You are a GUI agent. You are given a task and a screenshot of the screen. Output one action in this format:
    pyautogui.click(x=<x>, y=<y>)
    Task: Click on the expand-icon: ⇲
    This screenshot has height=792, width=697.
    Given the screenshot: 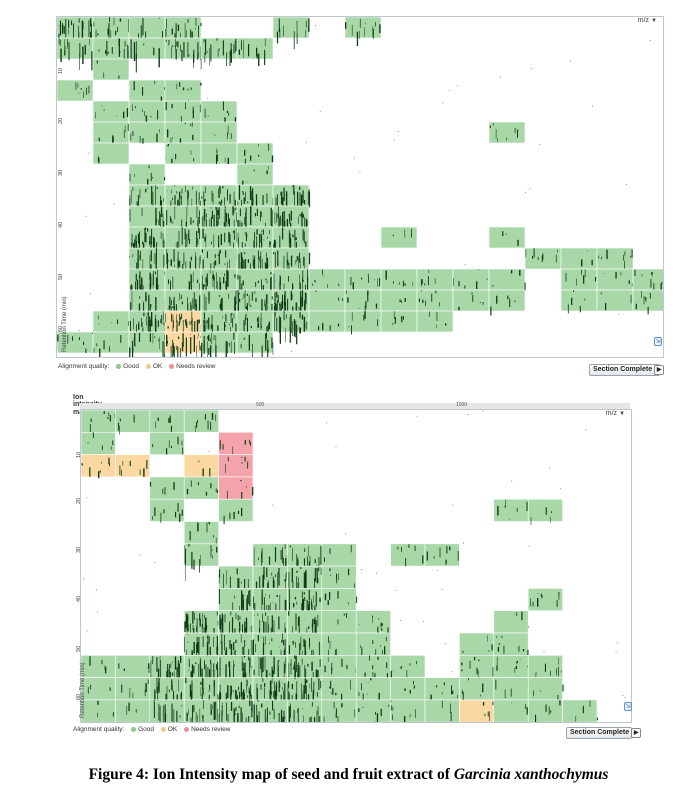 What is the action you would take?
    pyautogui.click(x=628, y=706)
    